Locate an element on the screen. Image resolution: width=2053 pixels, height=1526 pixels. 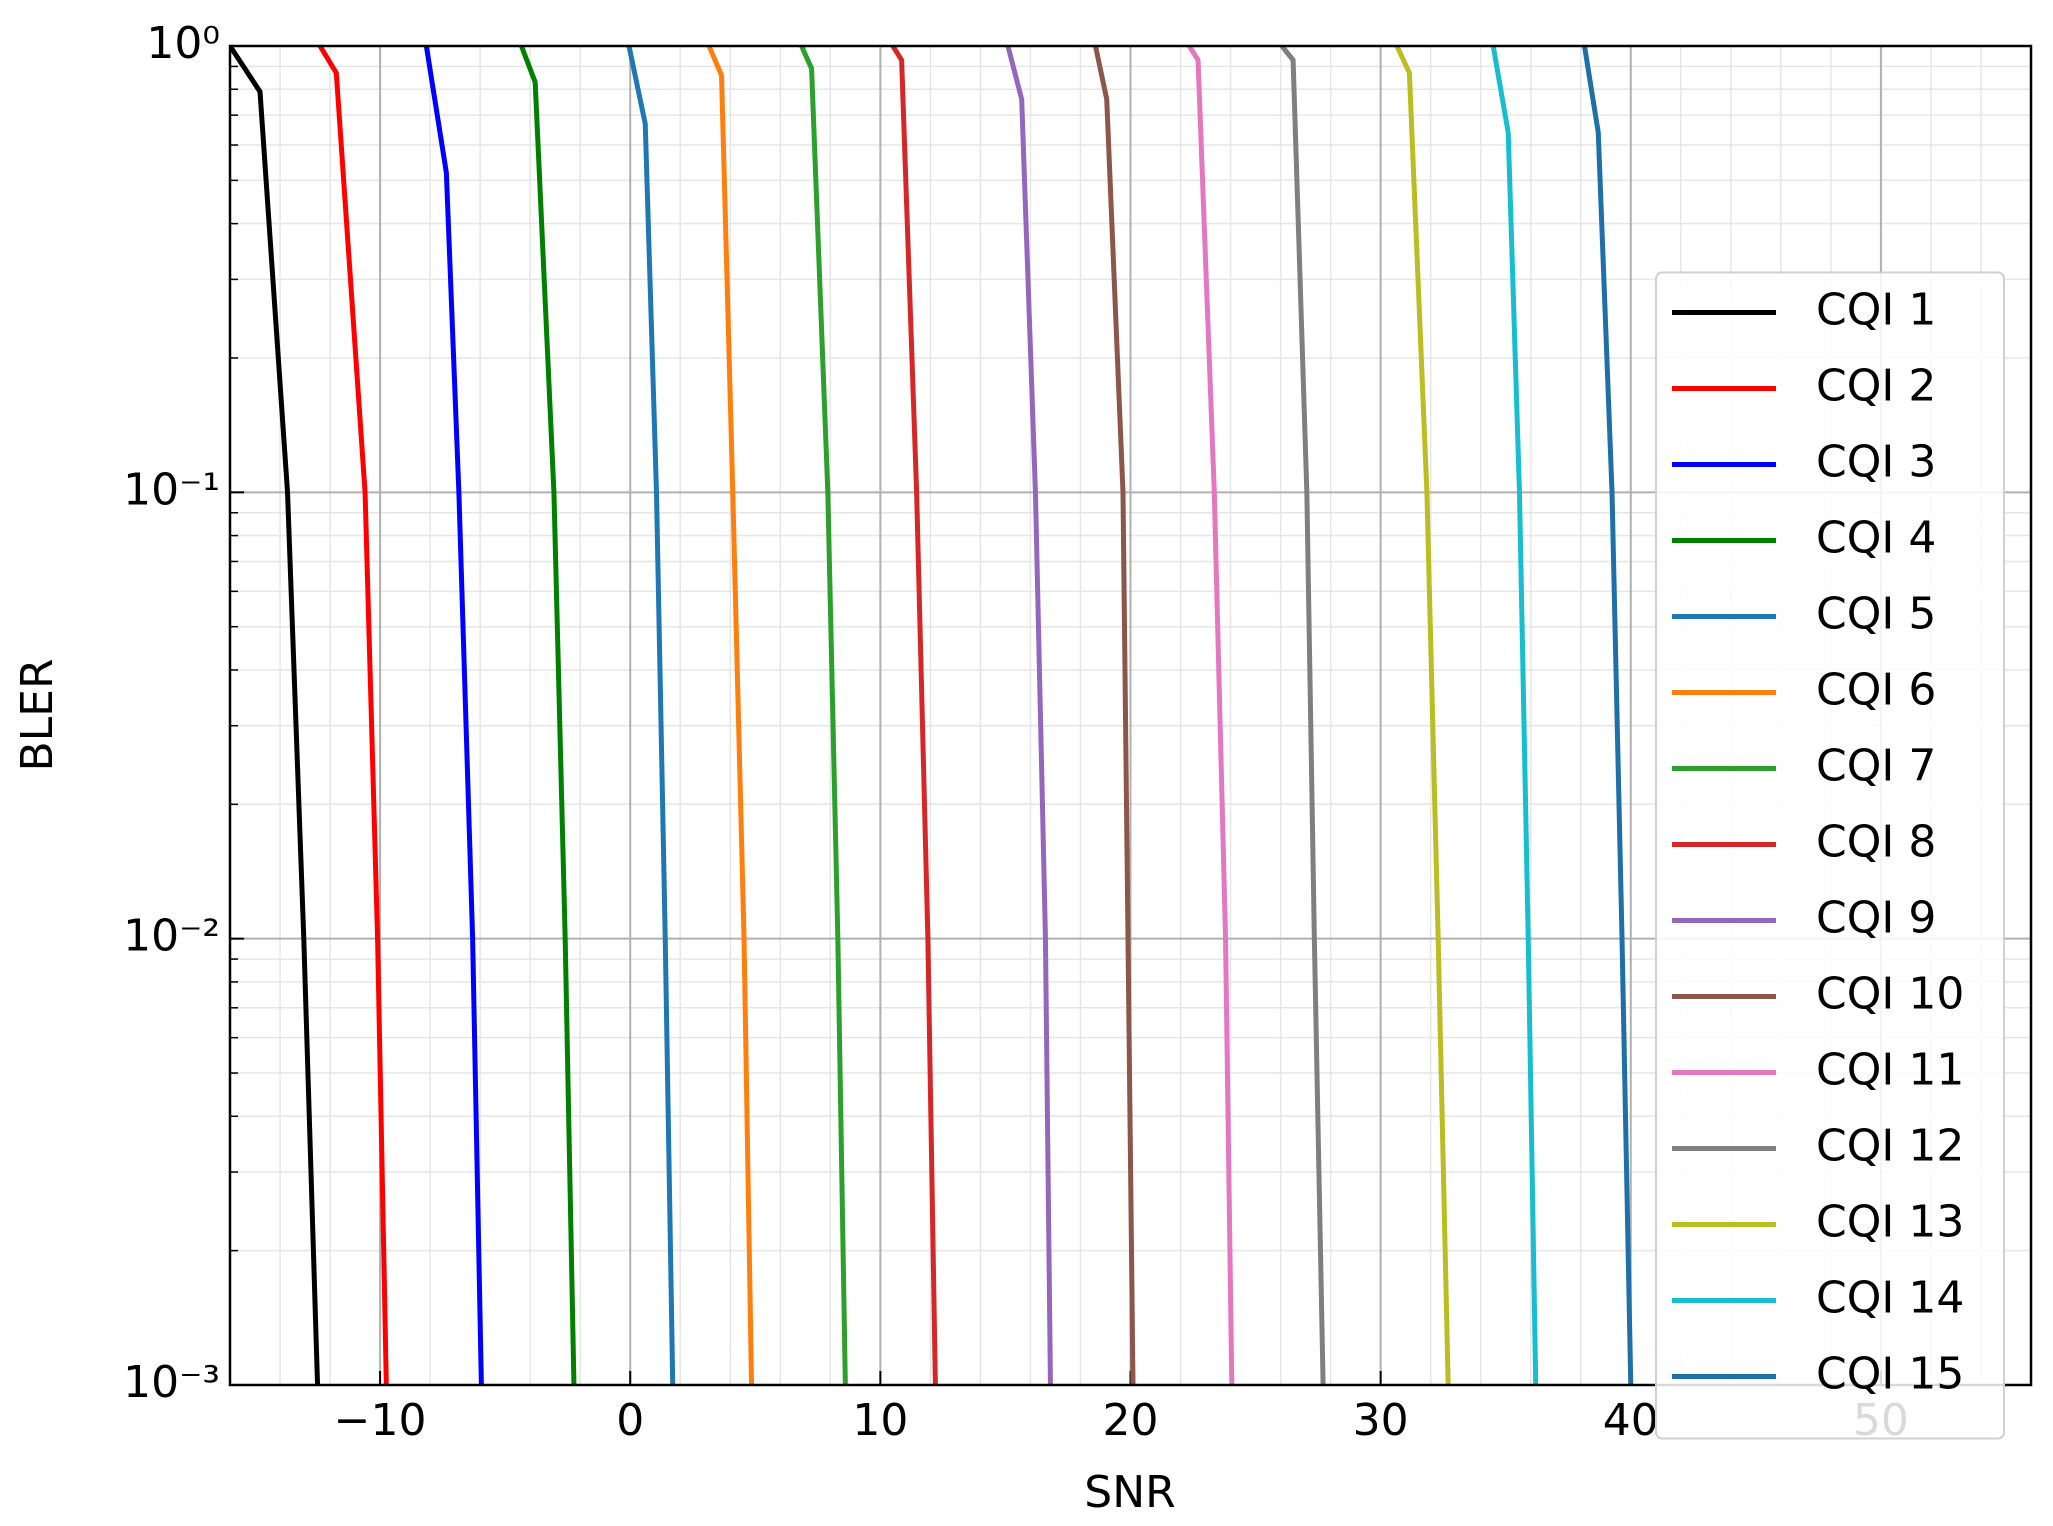
legend-label: CQI 3 is located at coordinates (1876, 462).